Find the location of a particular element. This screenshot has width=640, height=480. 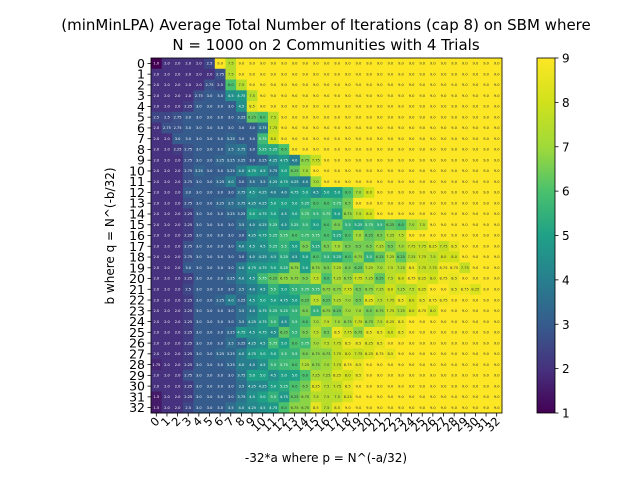

cell-value-label: 5.75 is located at coordinates (284, 236).